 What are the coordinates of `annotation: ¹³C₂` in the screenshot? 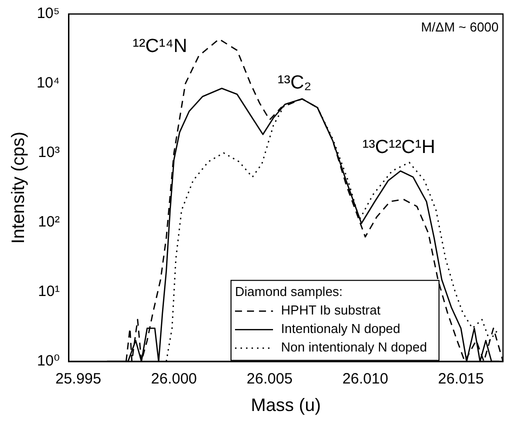 It's located at (295, 83).